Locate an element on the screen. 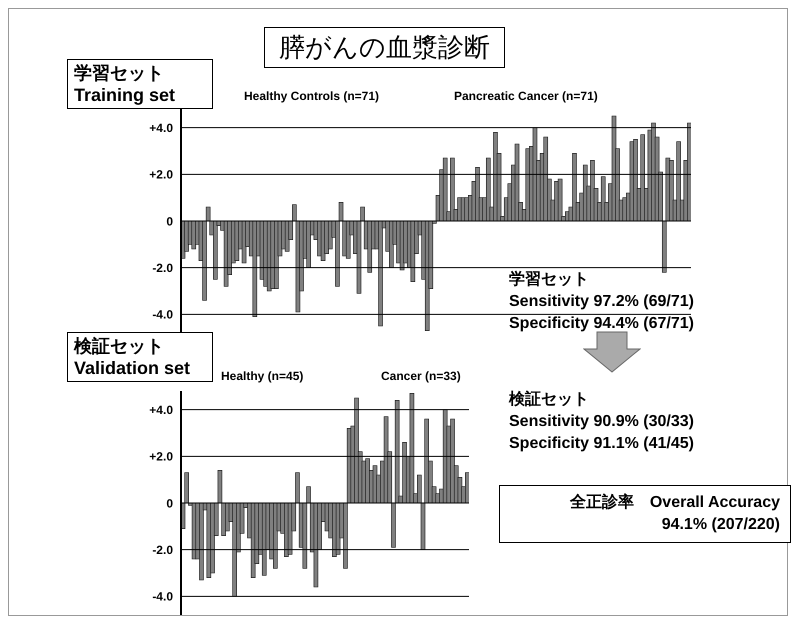 Image resolution: width=796 pixels, height=625 pixels. text: Pancreatic Cancer (n=71) is located at coordinates (526, 96).